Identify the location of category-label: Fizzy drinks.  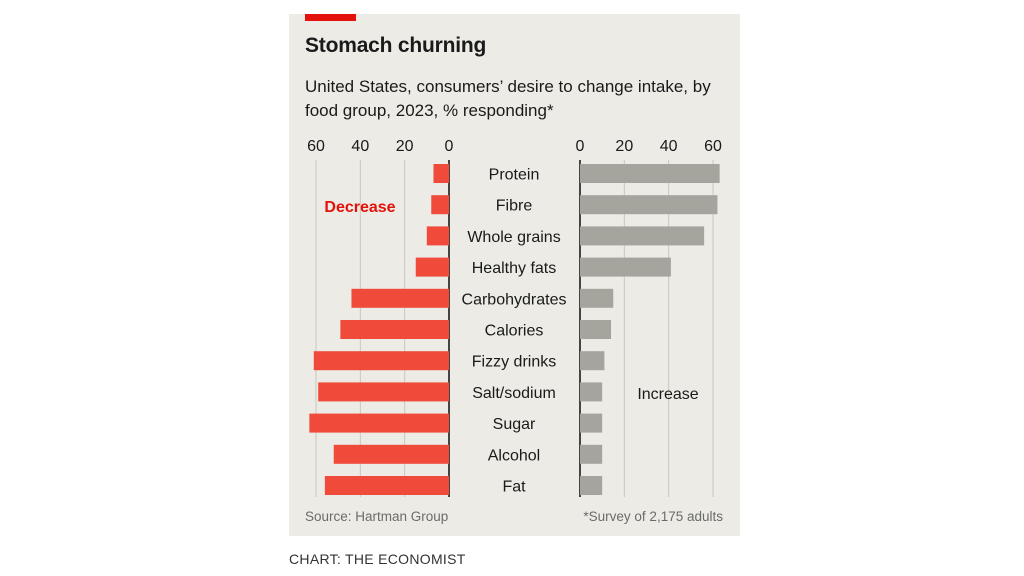
(514, 362).